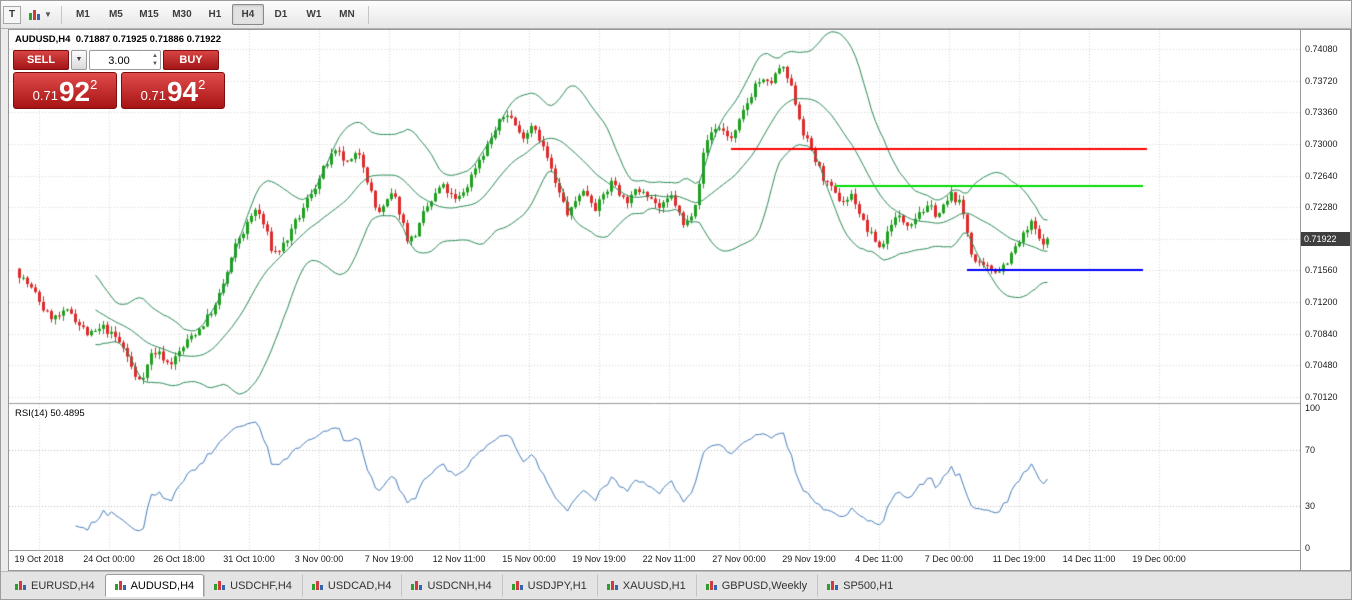 The image size is (1352, 600). I want to click on chart-tools-button: ▼, so click(40, 15).